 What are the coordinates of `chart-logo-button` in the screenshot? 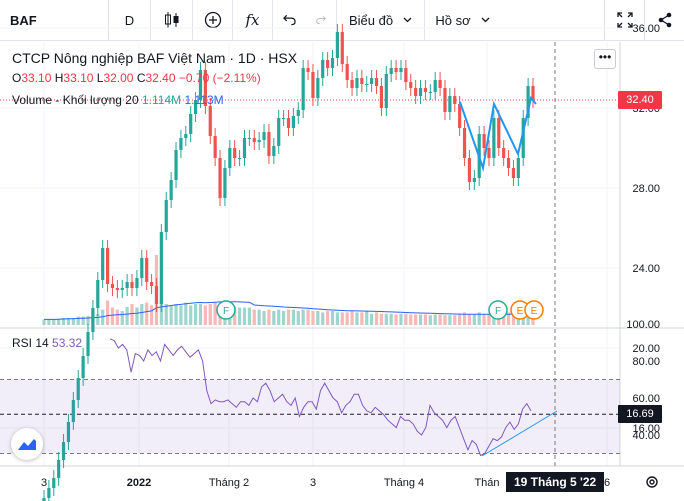 It's located at (27, 444).